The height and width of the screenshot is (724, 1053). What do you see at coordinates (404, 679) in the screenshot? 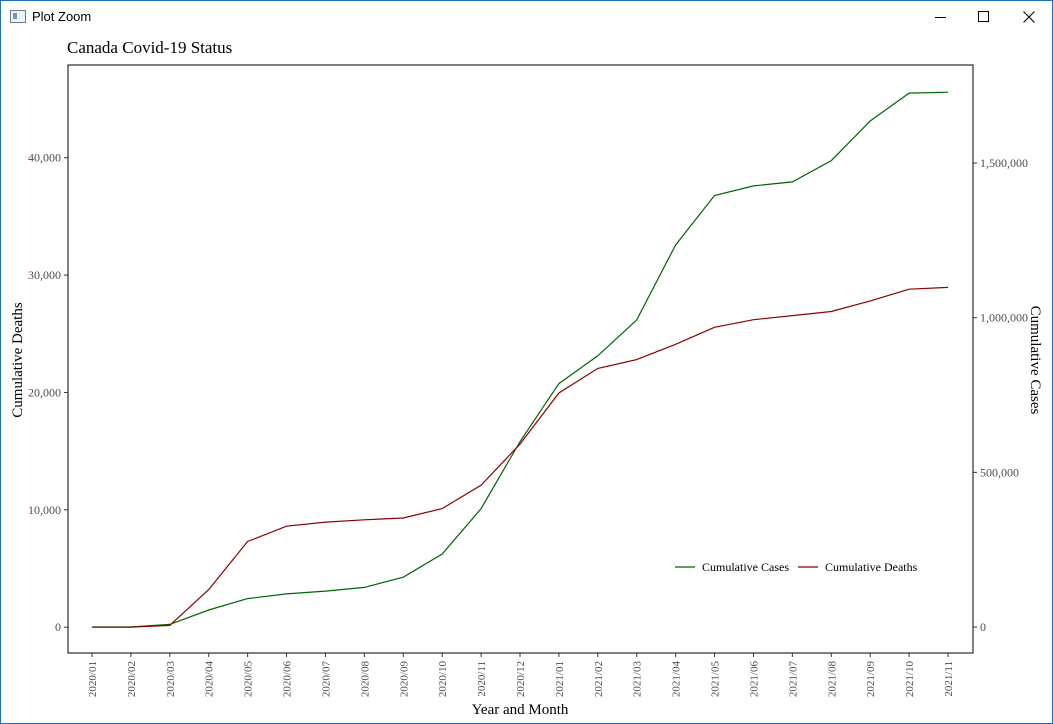
I see `x-tick-label: 2020/09` at bounding box center [404, 679].